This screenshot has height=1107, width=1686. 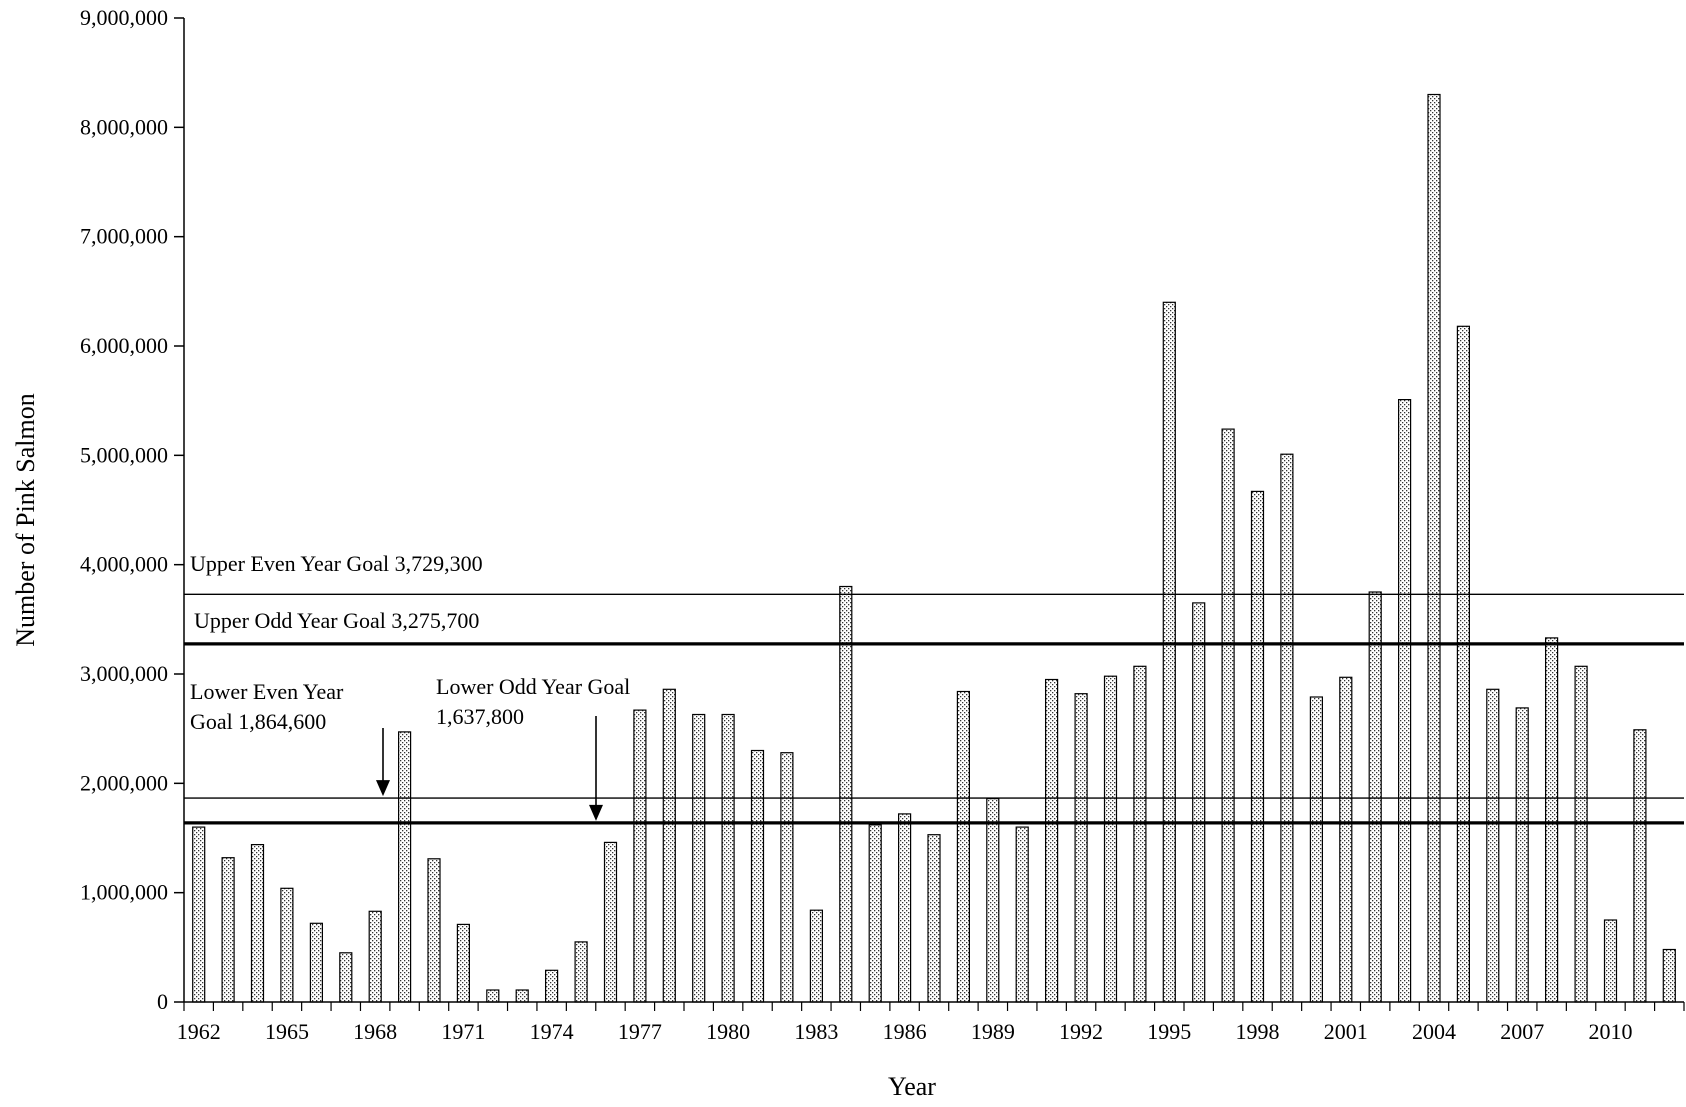 I want to click on bar-1975, so click(x=581, y=972).